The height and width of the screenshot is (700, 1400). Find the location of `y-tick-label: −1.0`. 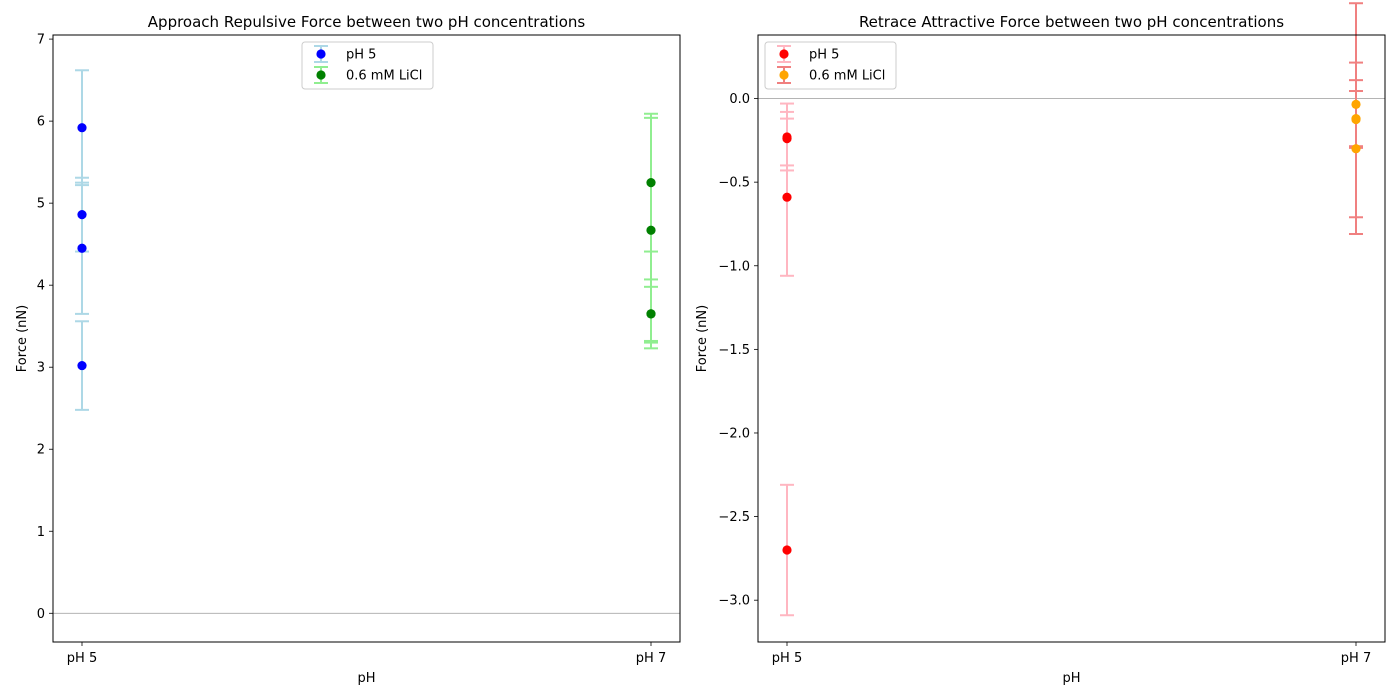

y-tick-label: −1.0 is located at coordinates (734, 266).